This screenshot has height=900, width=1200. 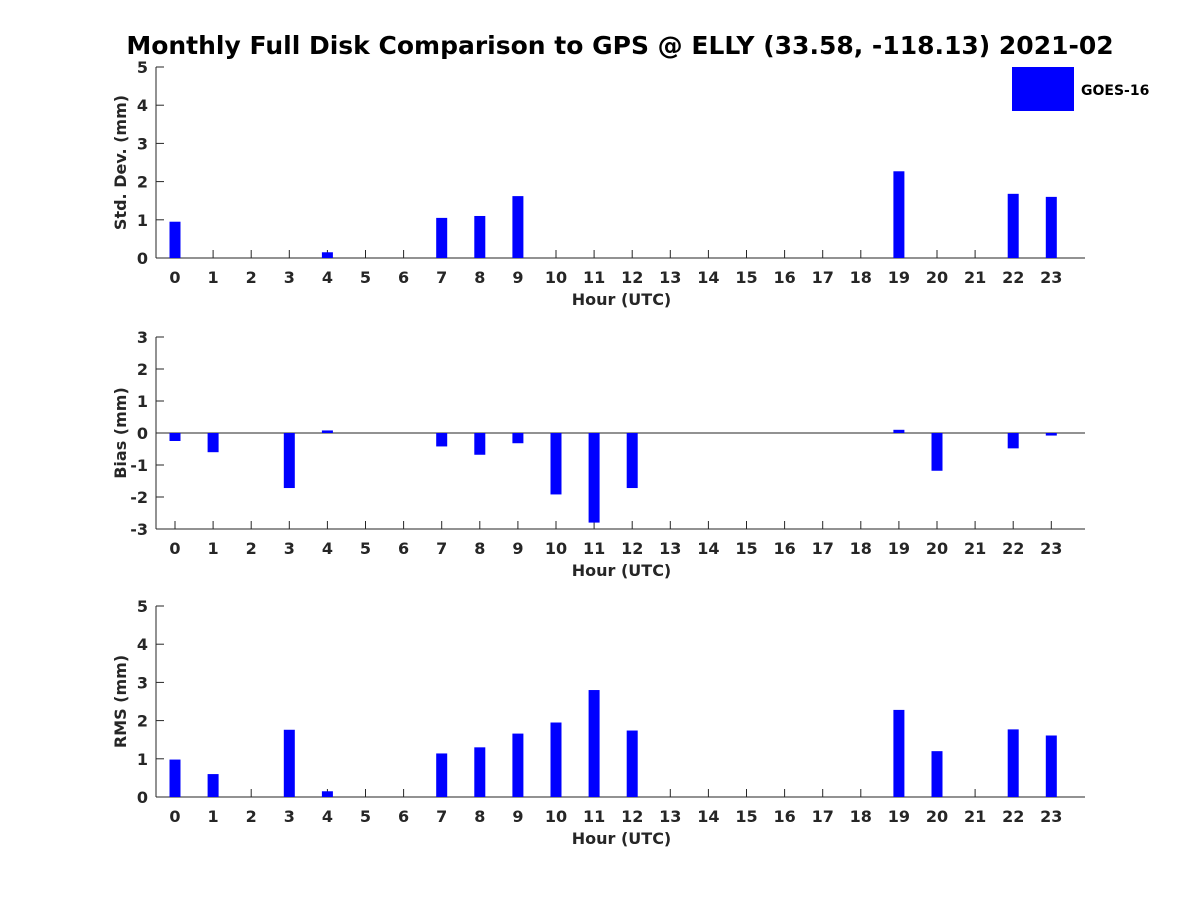 I want to click on bar-hour-1: GOES-16 1: 0.6, so click(x=213, y=785).